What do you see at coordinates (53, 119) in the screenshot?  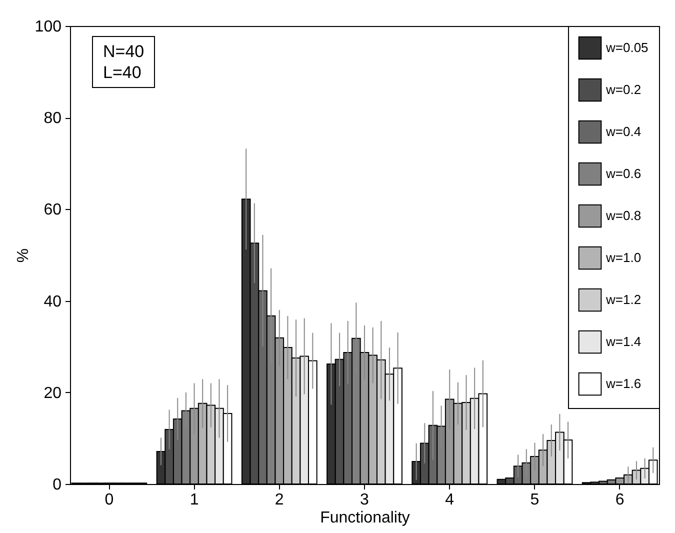 I see `y-tick-label: 80` at bounding box center [53, 119].